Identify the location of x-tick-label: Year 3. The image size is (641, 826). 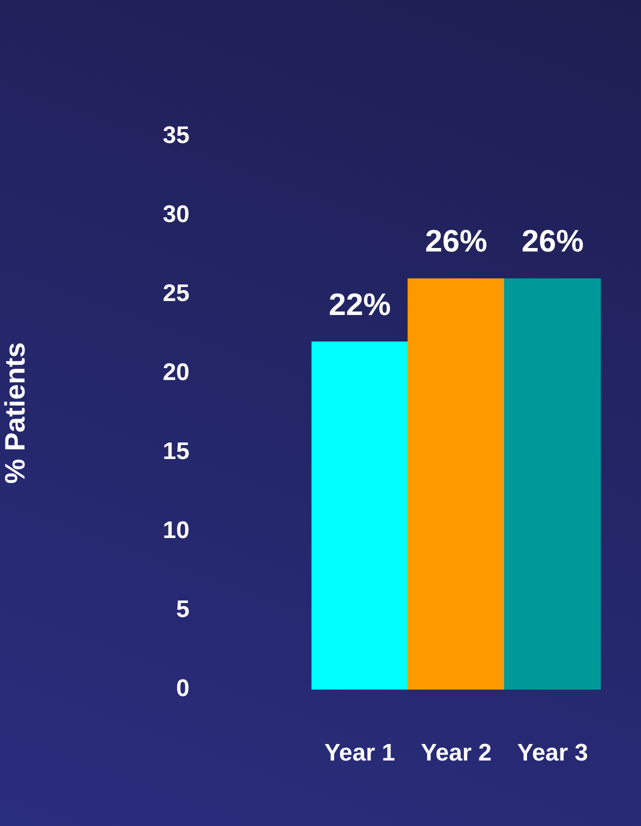
(552, 753).